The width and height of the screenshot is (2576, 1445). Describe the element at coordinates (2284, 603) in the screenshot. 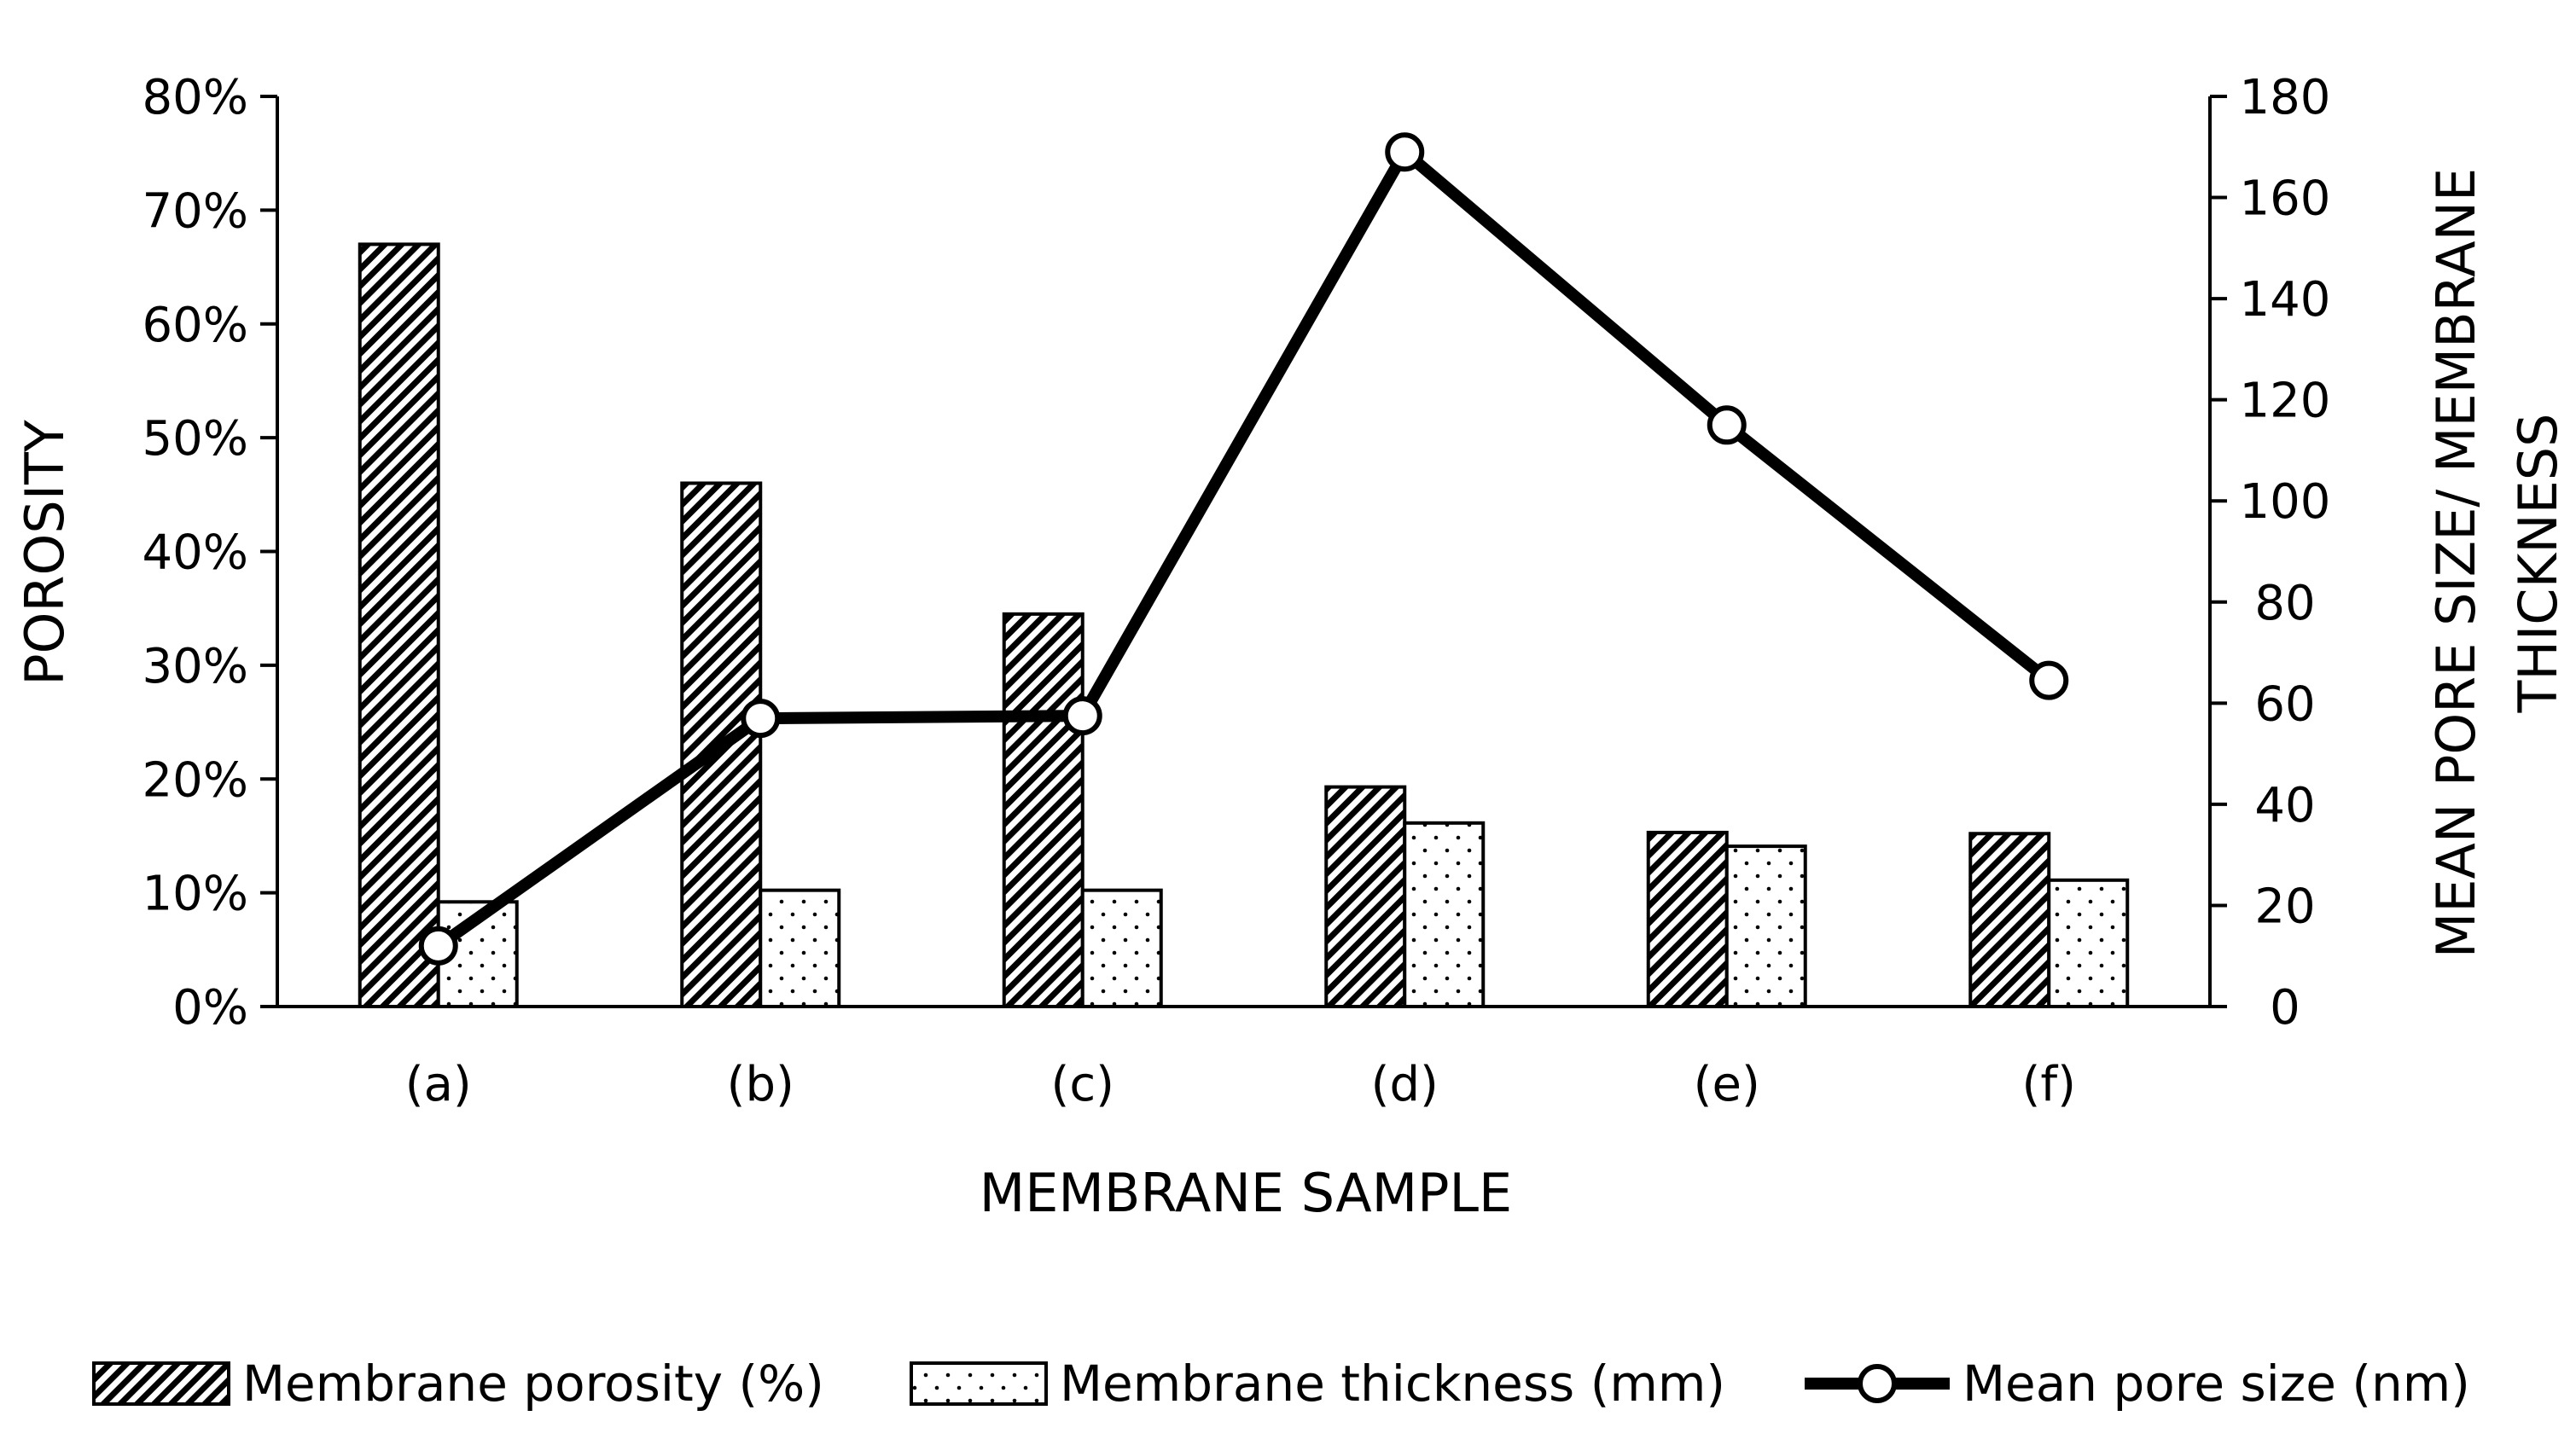

I see `right-y-tick-label: 80` at that location.